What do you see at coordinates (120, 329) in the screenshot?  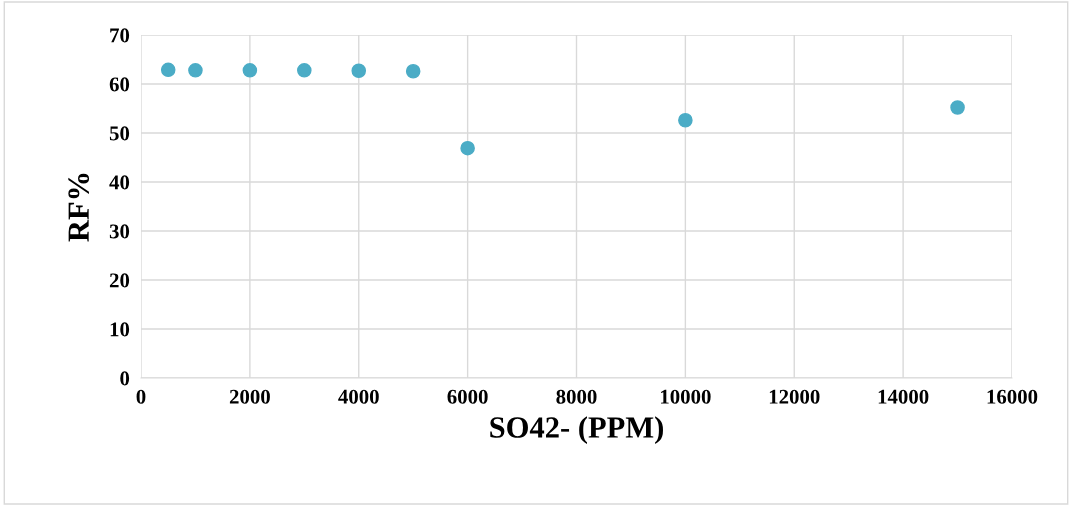 I see `y-tick-label: 10` at bounding box center [120, 329].